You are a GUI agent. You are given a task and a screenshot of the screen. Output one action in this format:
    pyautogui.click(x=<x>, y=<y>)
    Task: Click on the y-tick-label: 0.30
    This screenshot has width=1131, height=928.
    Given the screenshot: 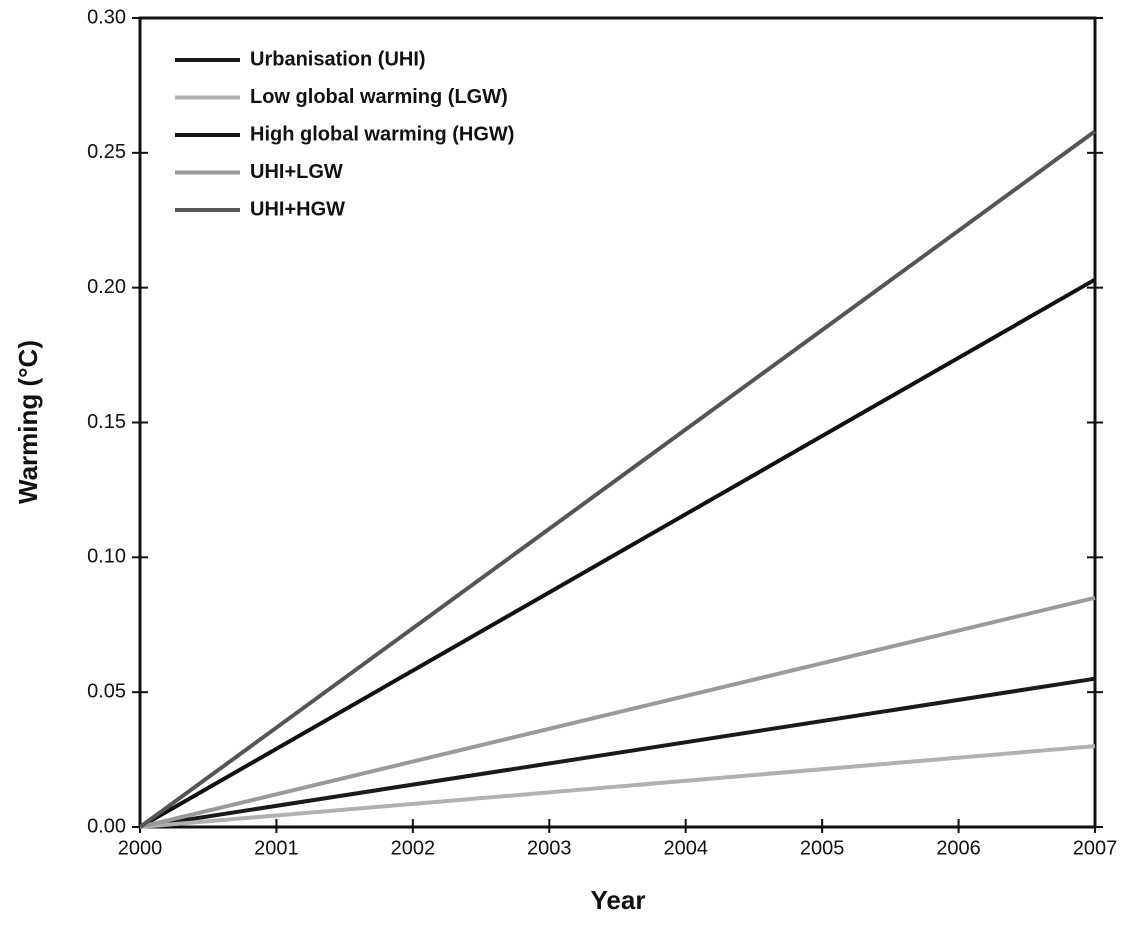 What is the action you would take?
    pyautogui.click(x=106, y=17)
    